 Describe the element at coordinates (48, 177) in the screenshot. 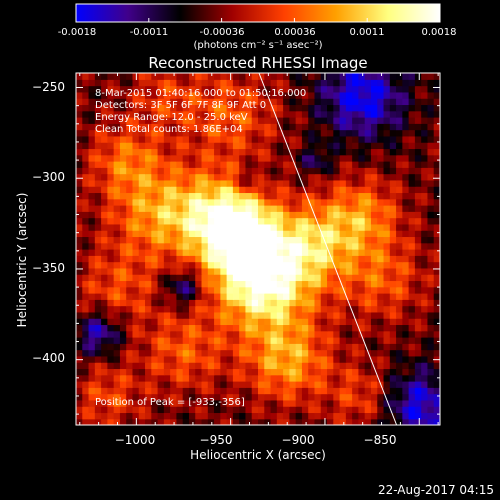

I see `y-tick-label: −300` at that location.